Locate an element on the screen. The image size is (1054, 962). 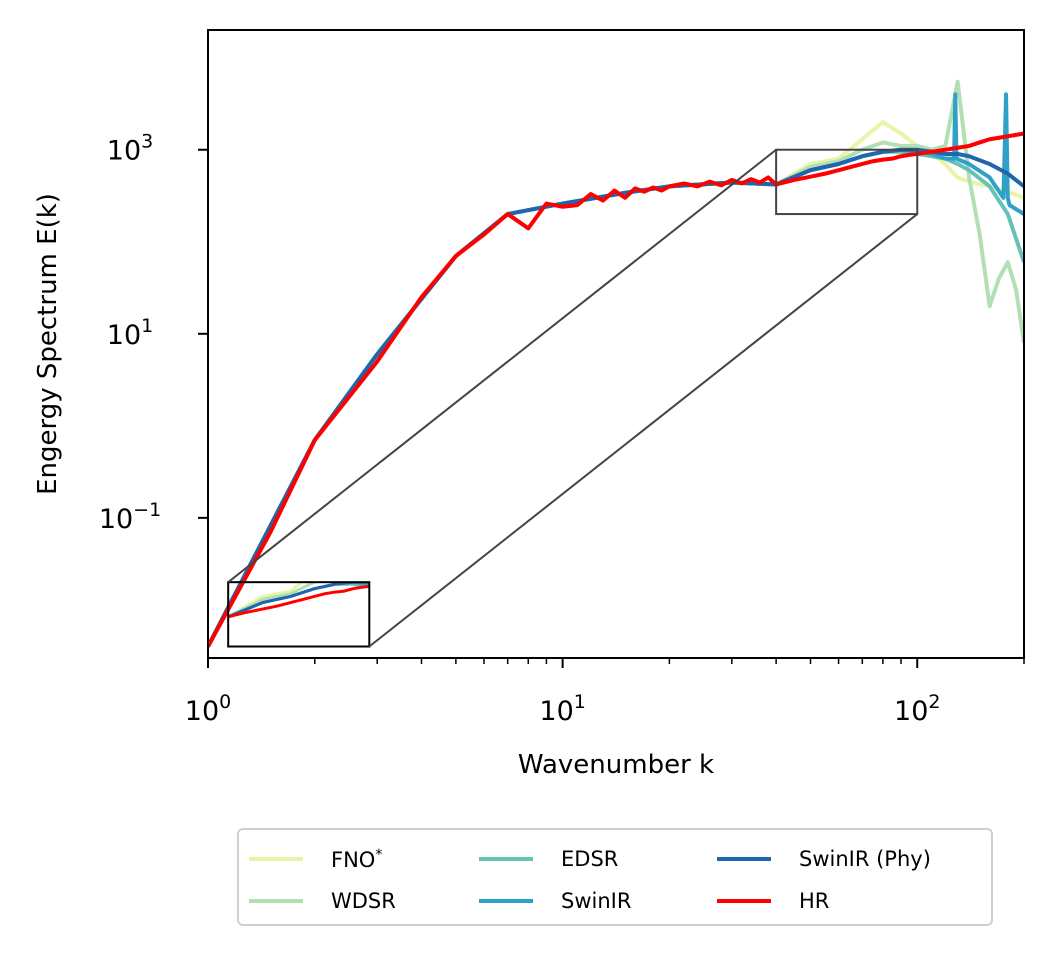
inset-line-hr is located at coordinates (299, 601).